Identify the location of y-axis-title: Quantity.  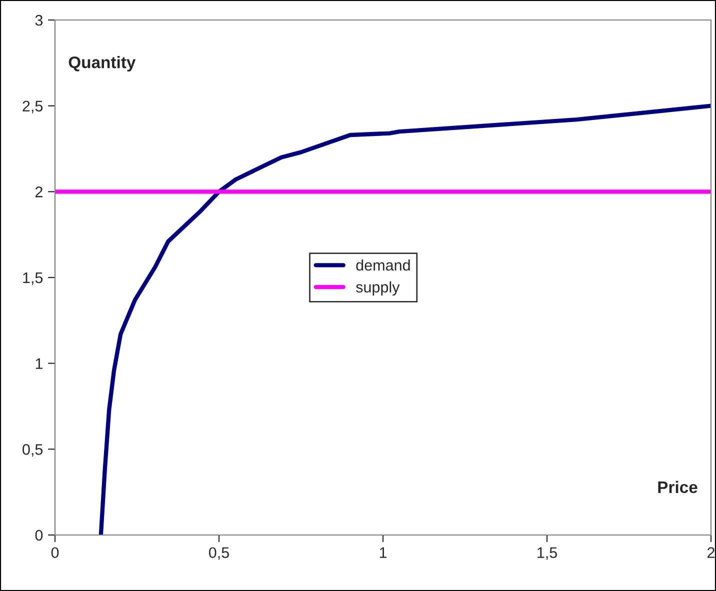
(102, 64).